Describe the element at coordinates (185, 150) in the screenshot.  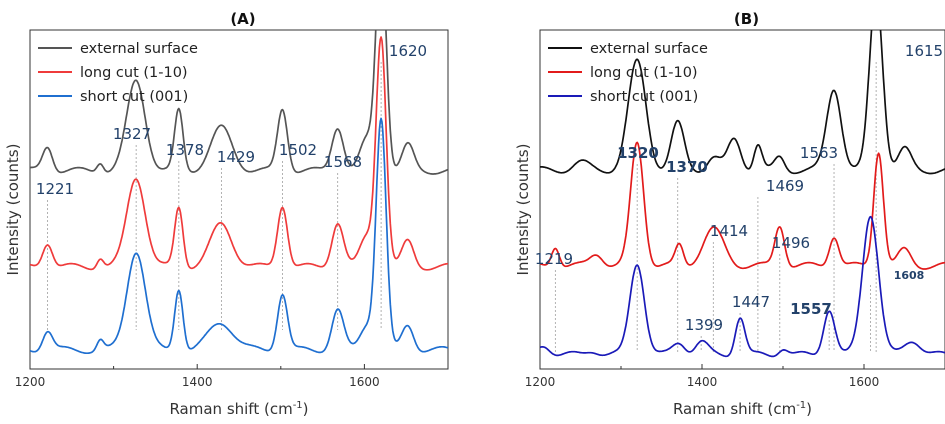
I see `peak-label: 1378` at that location.